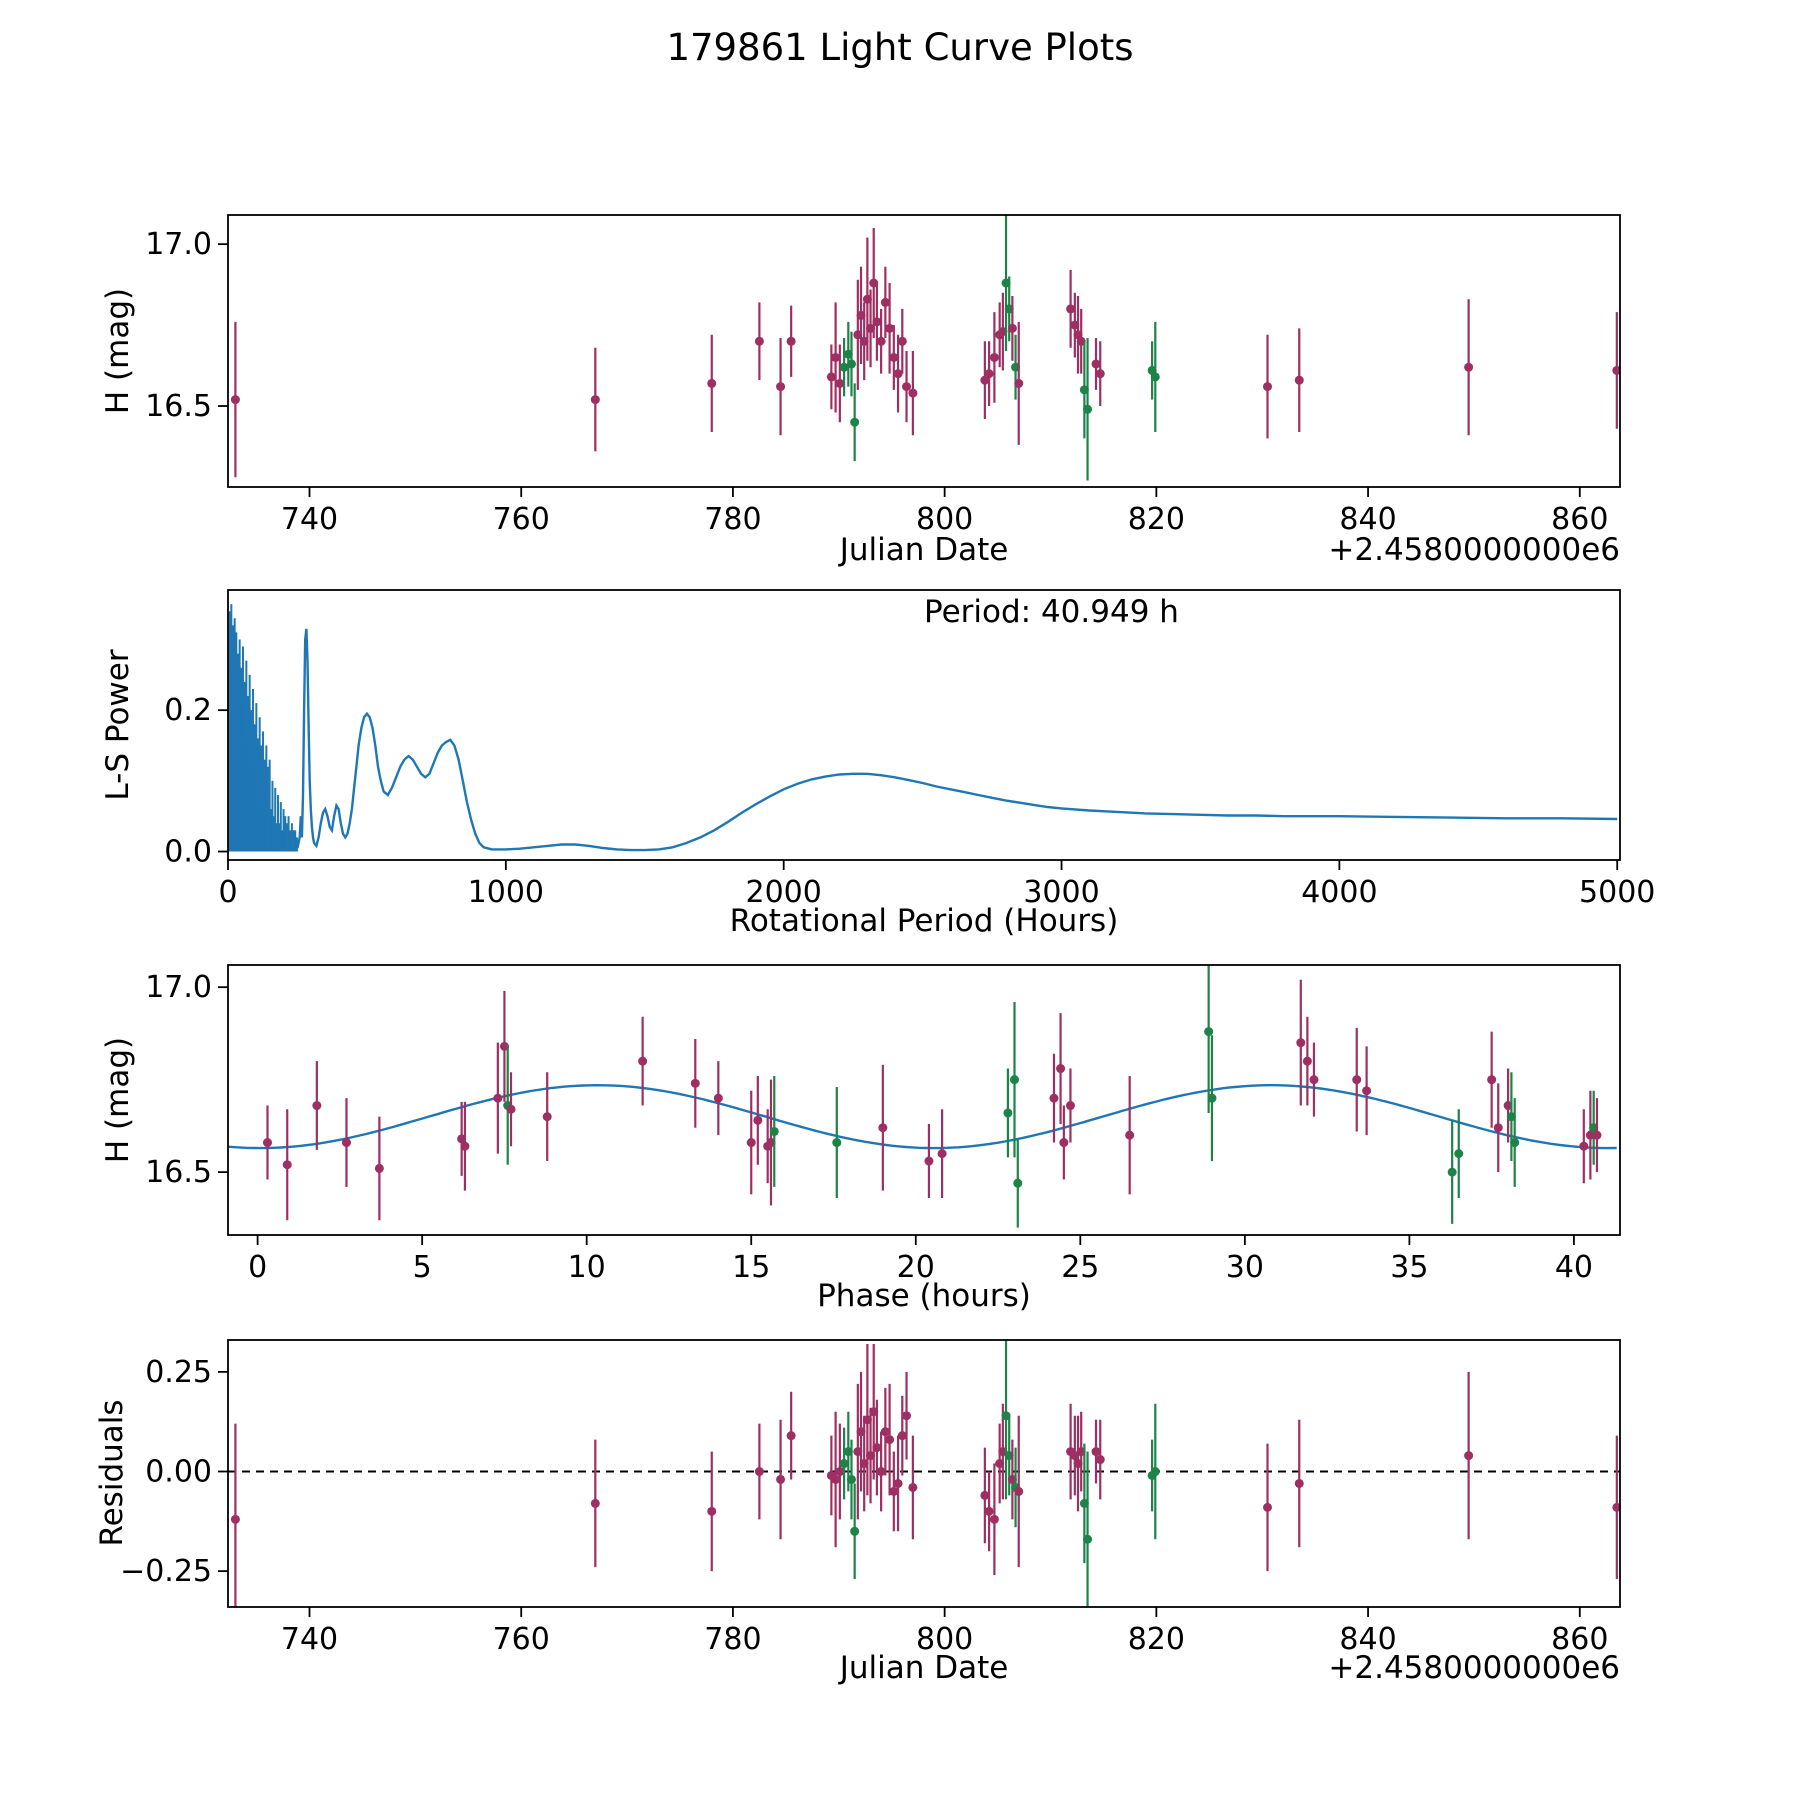 The width and height of the screenshot is (1800, 1800). I want to click on x-tick-label: 10, so click(587, 1267).